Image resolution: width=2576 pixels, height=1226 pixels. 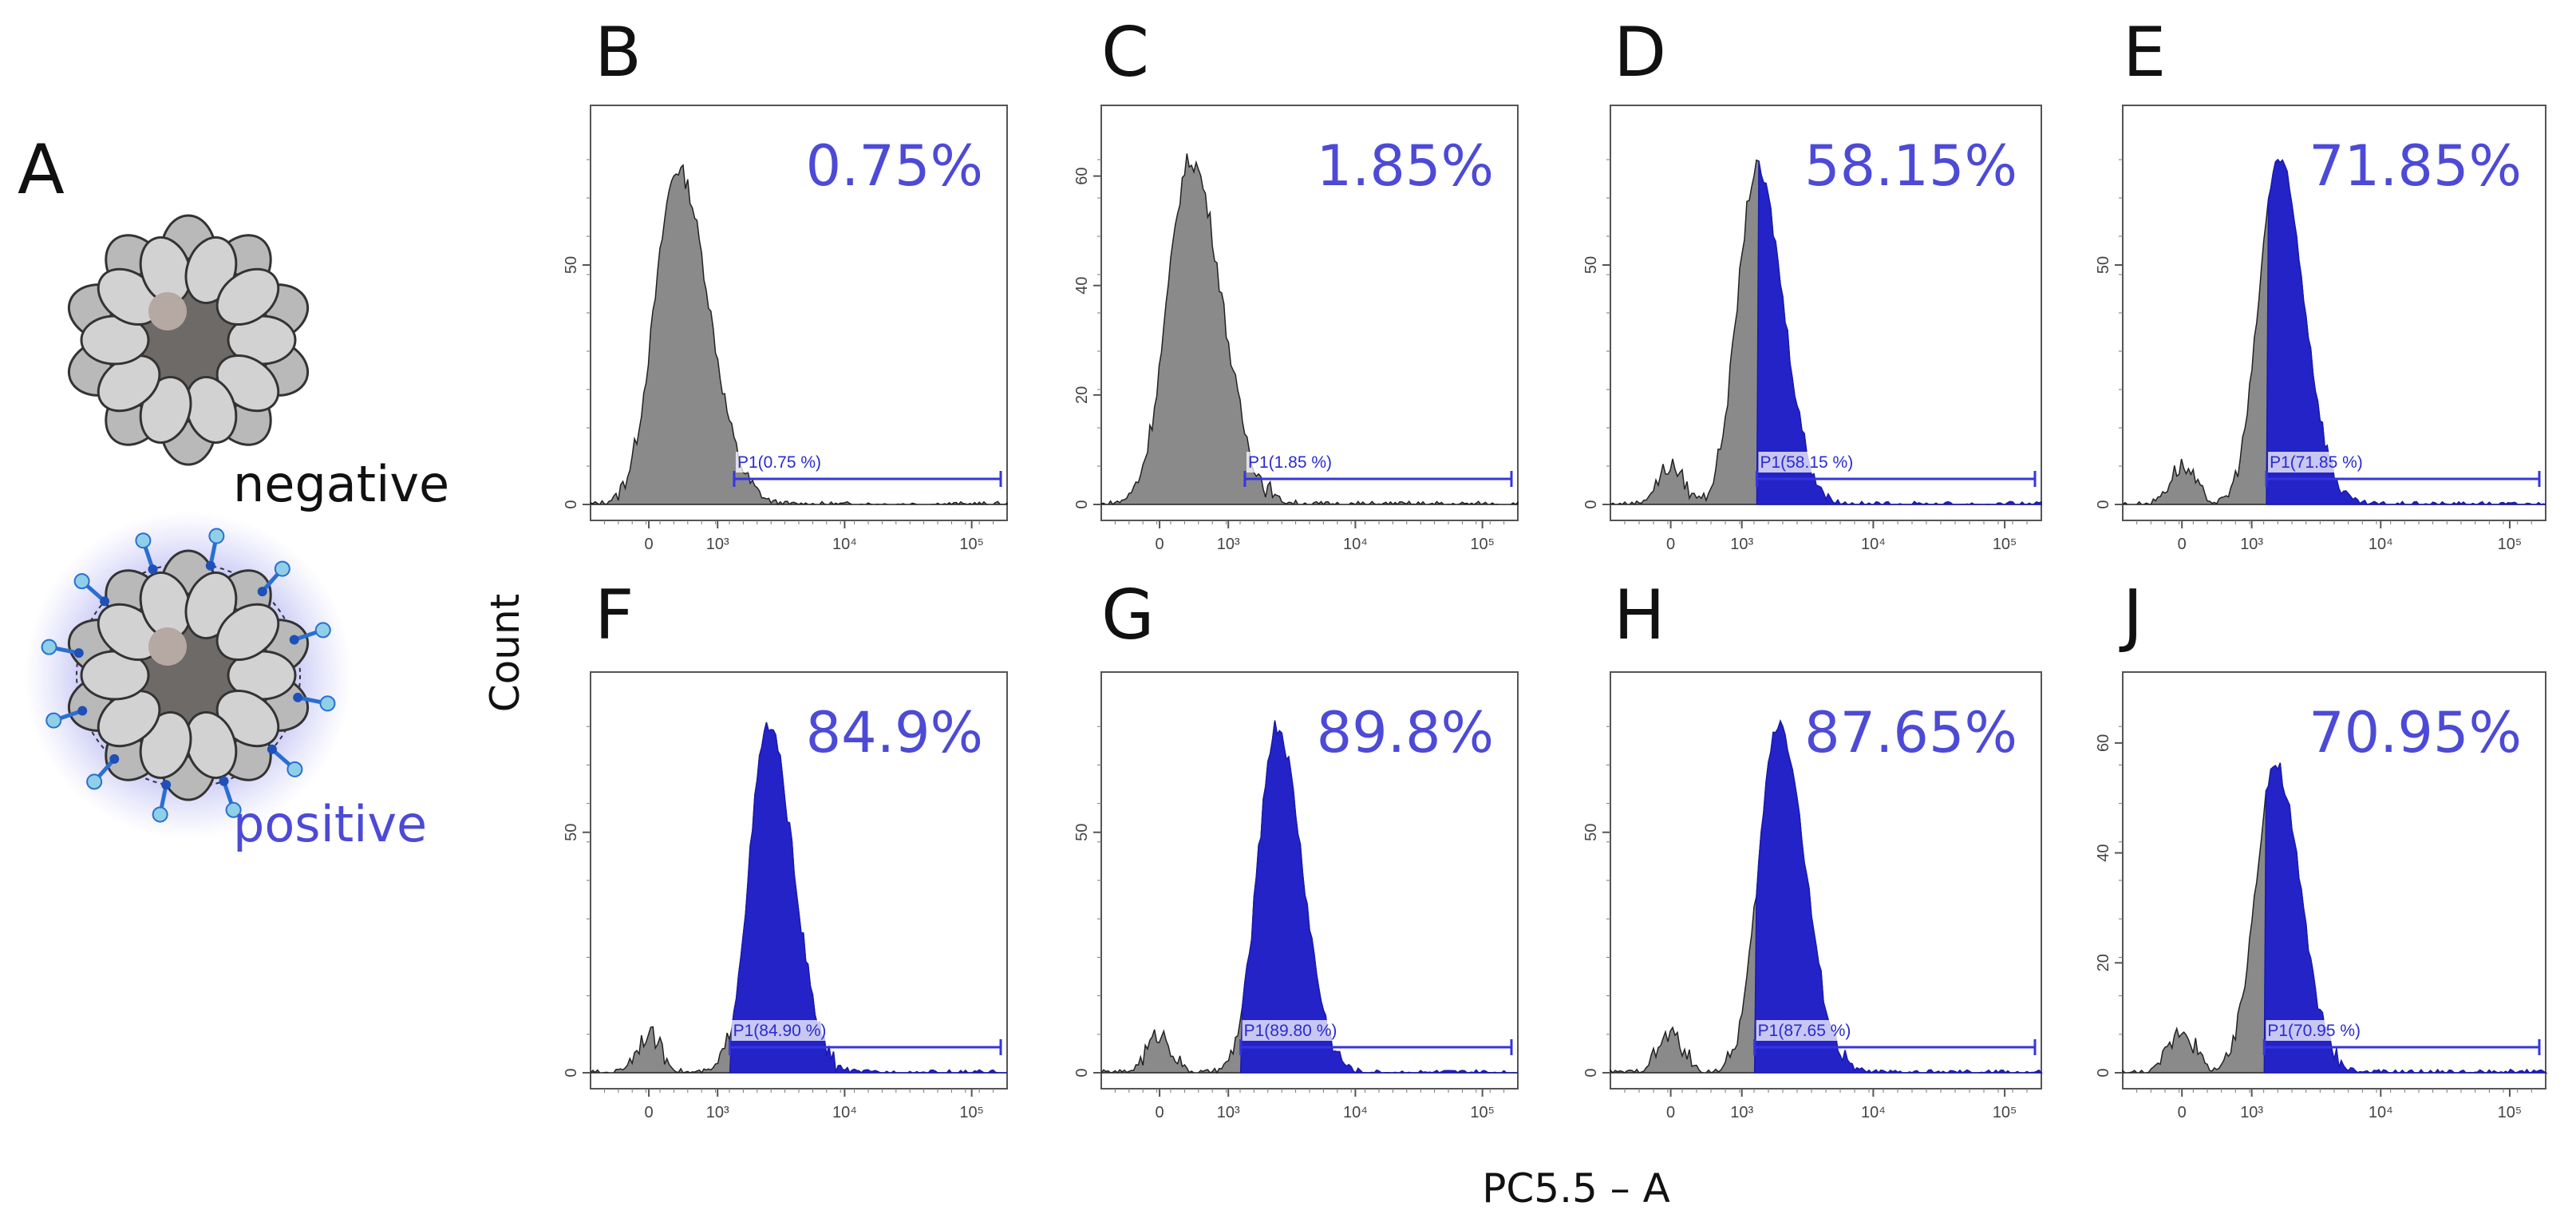 What do you see at coordinates (1405, 166) in the screenshot?
I see `percent-label: 1.85%` at bounding box center [1405, 166].